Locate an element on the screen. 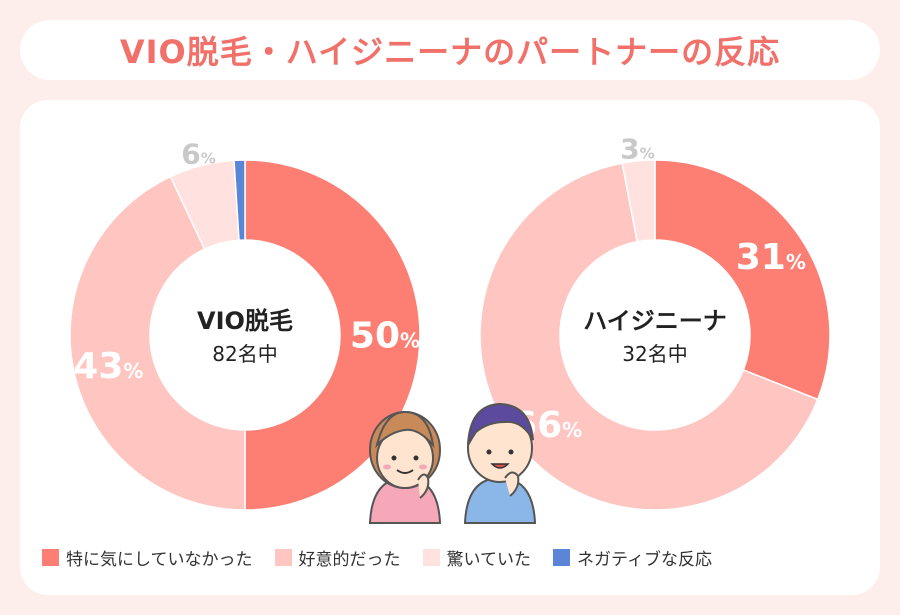 Image resolution: width=900 pixels, height=615 pixels. legend-item-2: 好意的だった is located at coordinates (337, 557).